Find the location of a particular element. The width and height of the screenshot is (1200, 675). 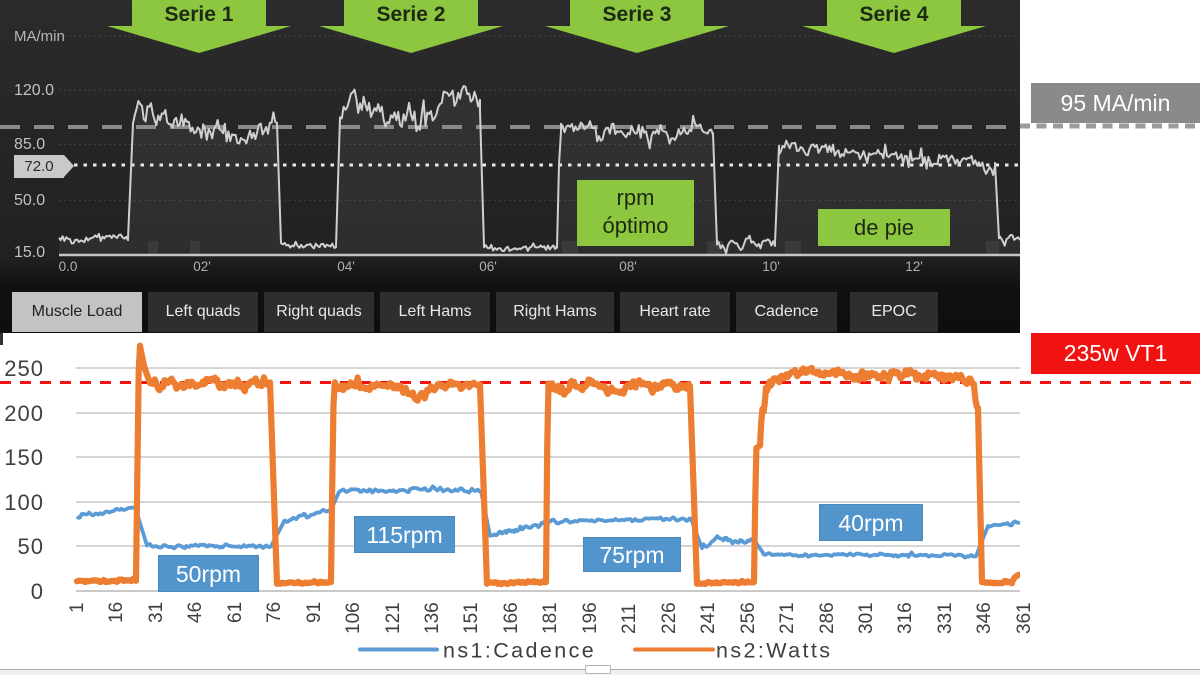

svg-text: Serie 1 is located at coordinates (199, 14).